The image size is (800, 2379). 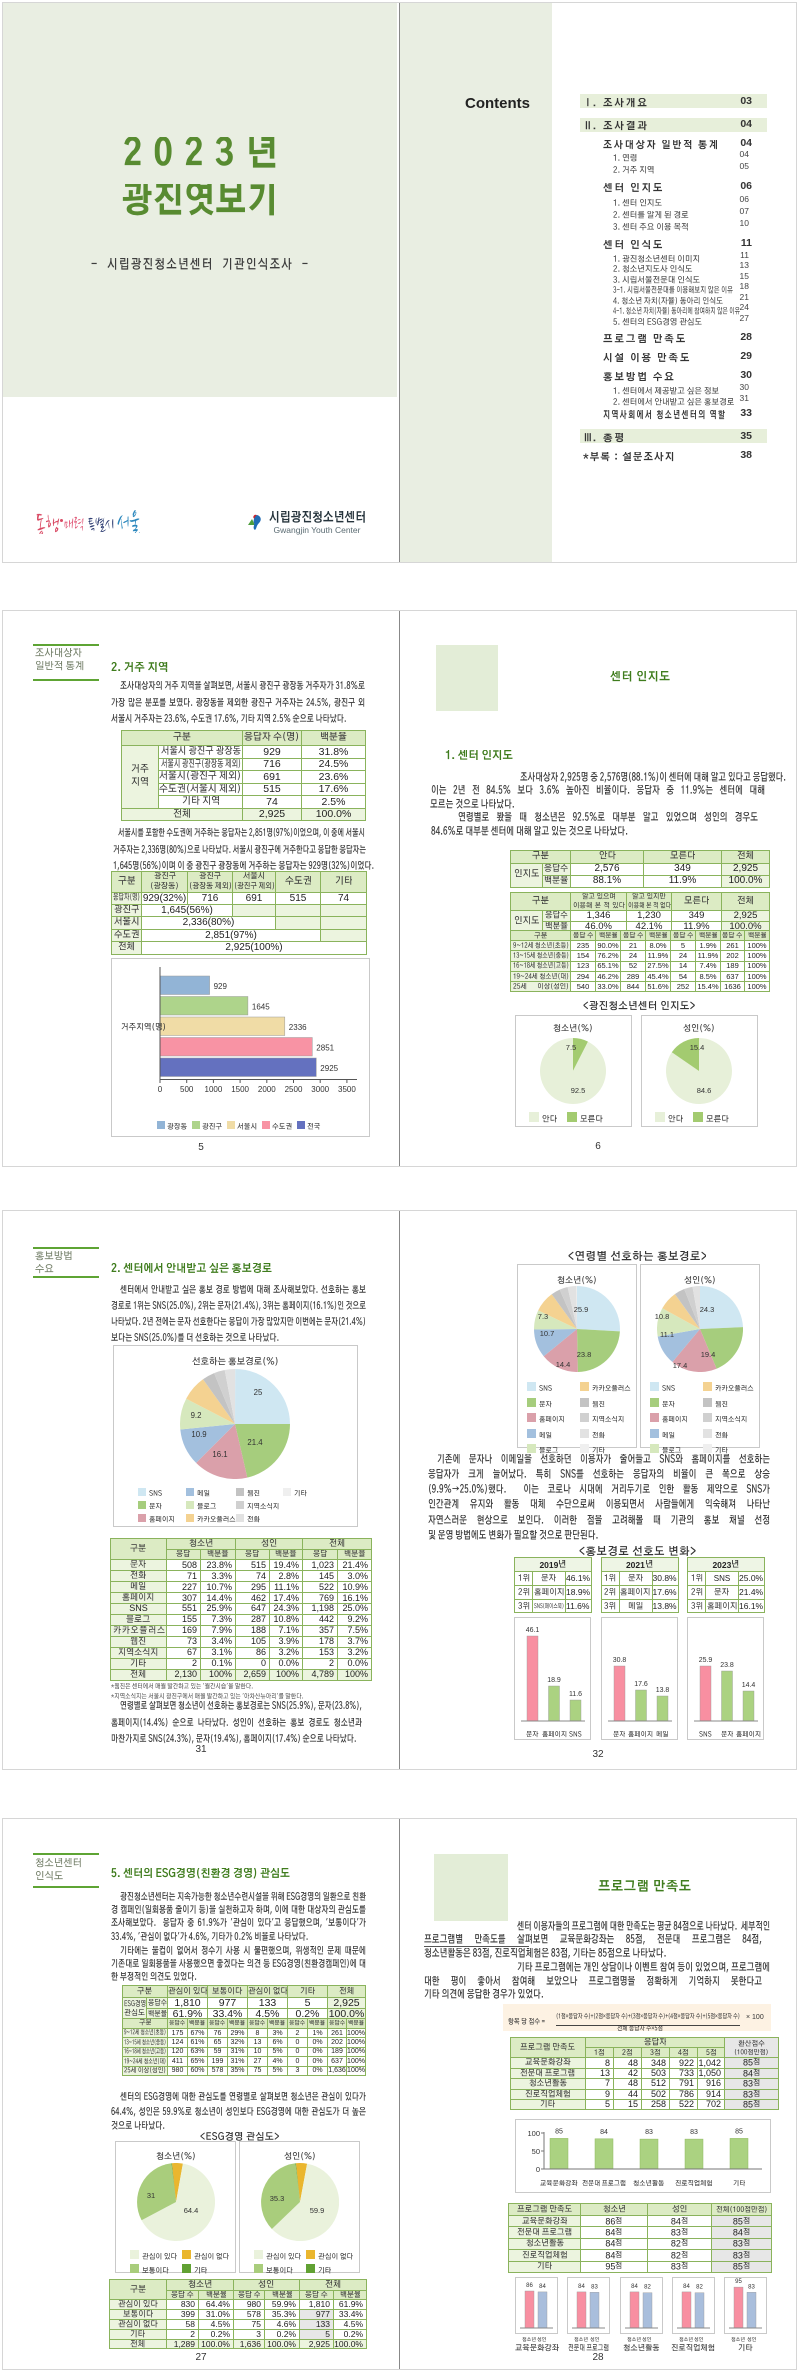 What do you see at coordinates (529, 2286) in the screenshot?
I see `svg-text: 86` at bounding box center [529, 2286].